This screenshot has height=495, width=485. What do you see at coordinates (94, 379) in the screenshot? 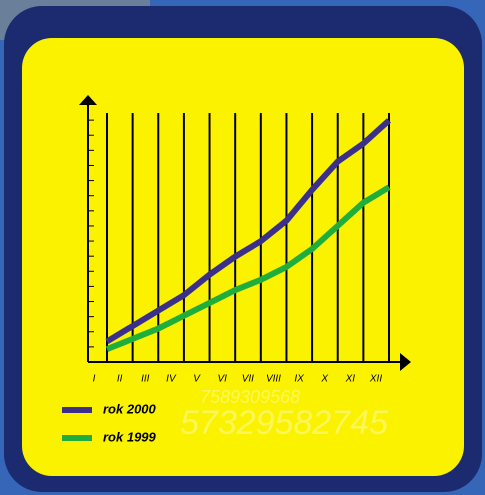
I see `x-tick-label: I` at bounding box center [94, 379].